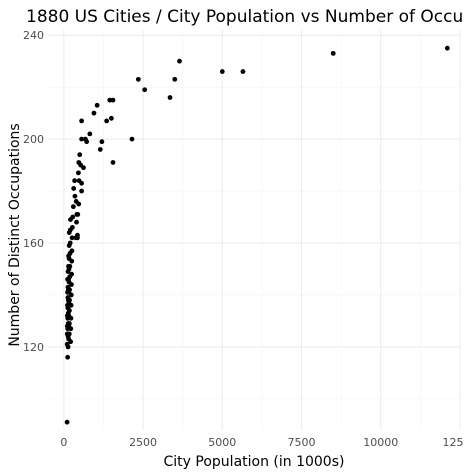  I want to click on x-tick-label: 7500, so click(302, 442).